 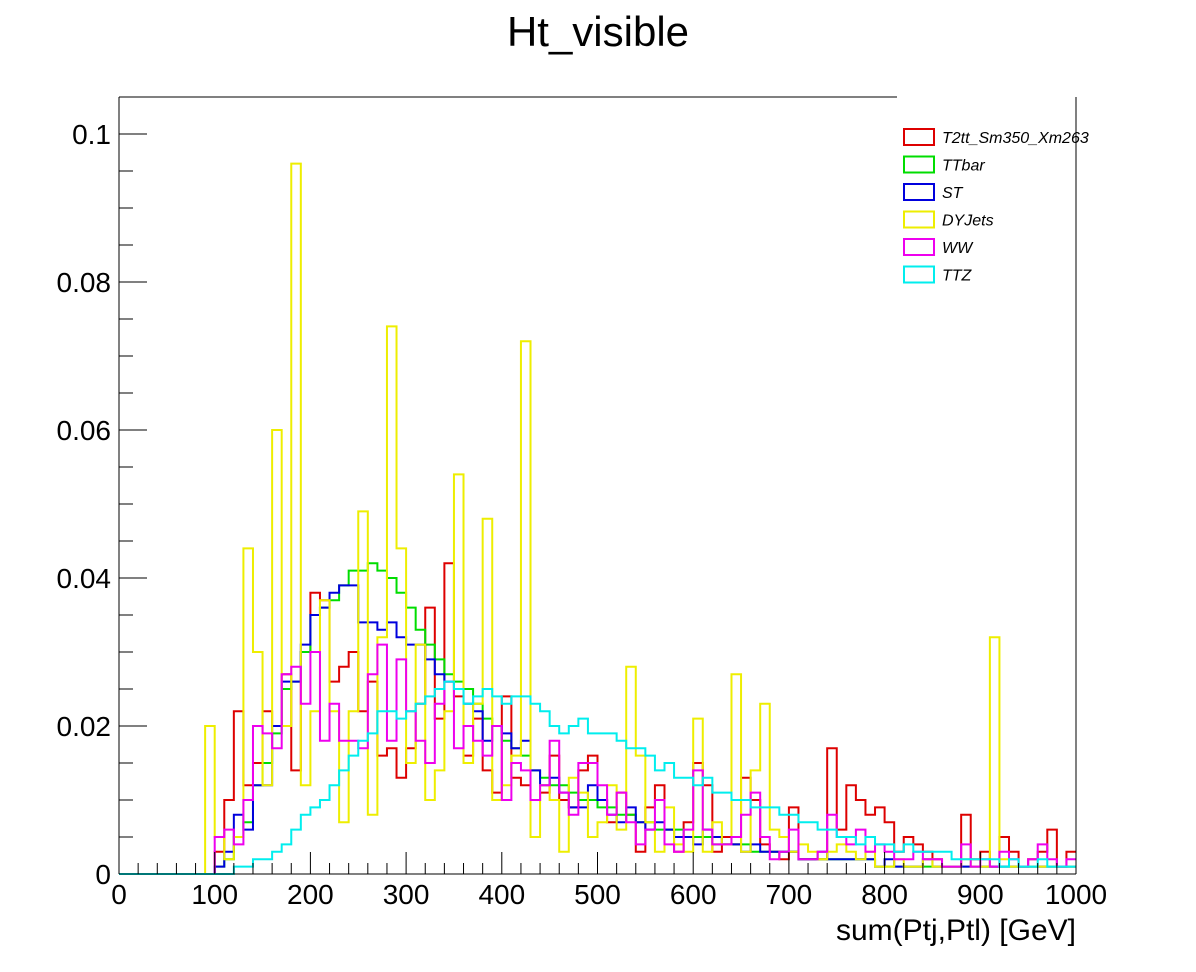 What do you see at coordinates (968, 221) in the screenshot?
I see `legend-label: DYJets` at bounding box center [968, 221].